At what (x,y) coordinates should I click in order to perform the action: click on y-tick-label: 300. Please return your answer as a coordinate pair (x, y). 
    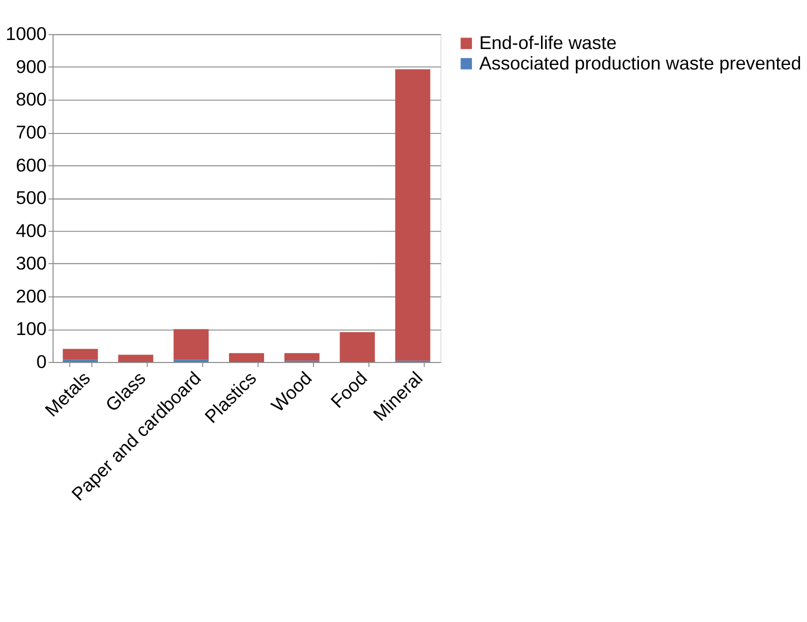
    Looking at the image, I should click on (31, 263).